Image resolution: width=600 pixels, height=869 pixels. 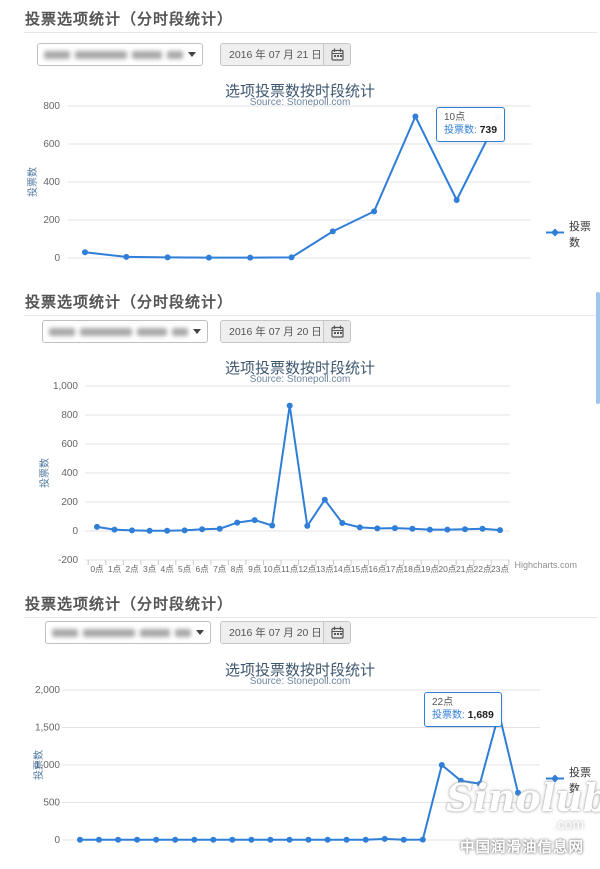 I want to click on x-axis-label: 23点, so click(x=500, y=569).